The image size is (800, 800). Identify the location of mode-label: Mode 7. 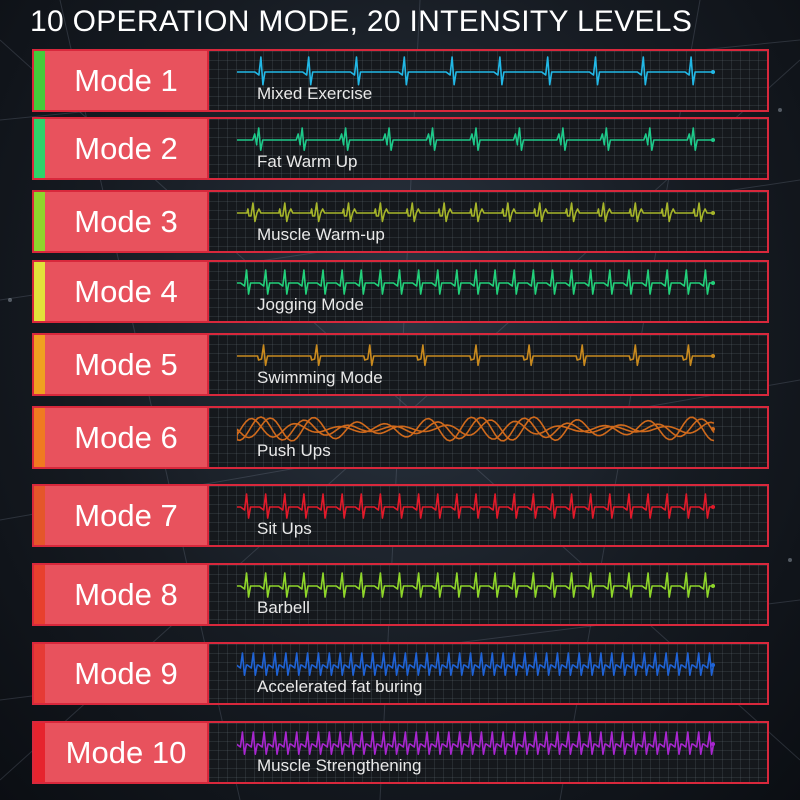
(127, 515).